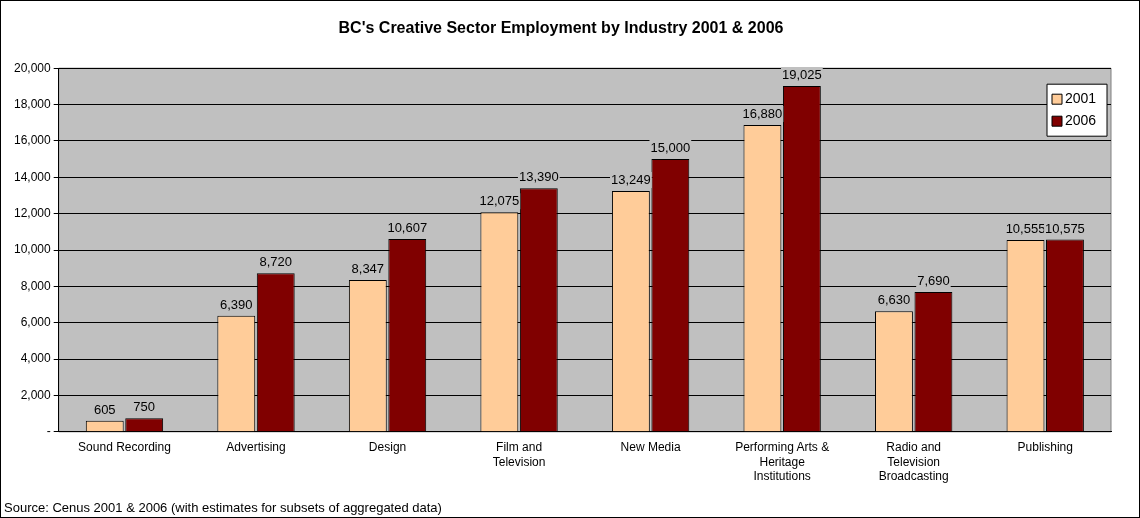  I want to click on data-label: 10,555, so click(1025, 228).